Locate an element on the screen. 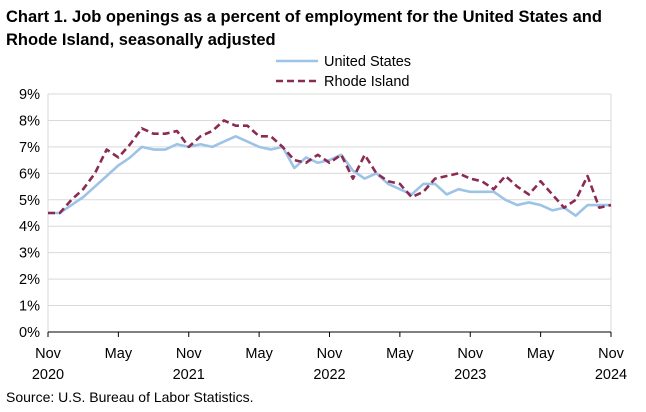  y-tick-label: 5% is located at coordinates (29, 201).